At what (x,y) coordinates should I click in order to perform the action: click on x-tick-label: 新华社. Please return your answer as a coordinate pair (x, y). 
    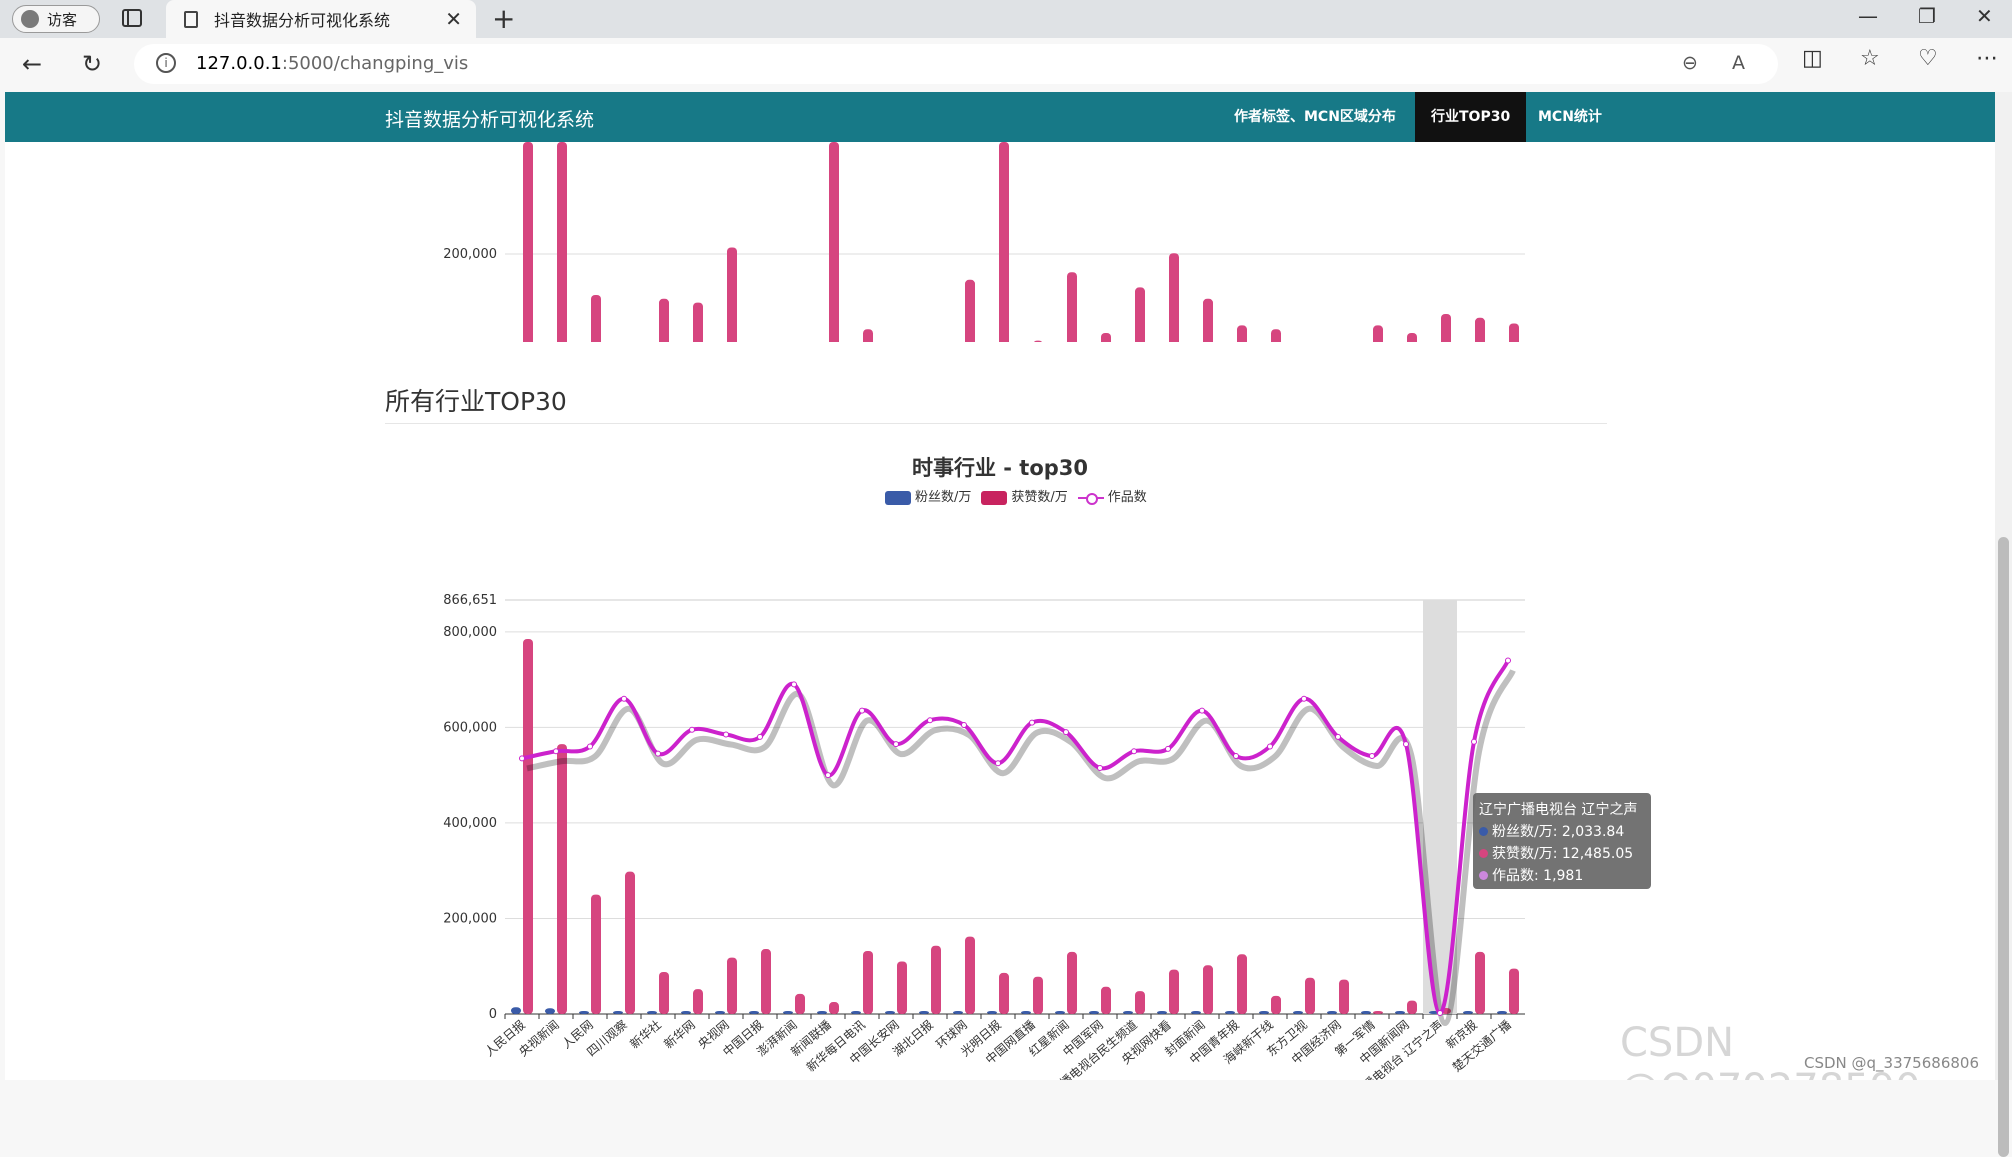
    Looking at the image, I should click on (645, 1034).